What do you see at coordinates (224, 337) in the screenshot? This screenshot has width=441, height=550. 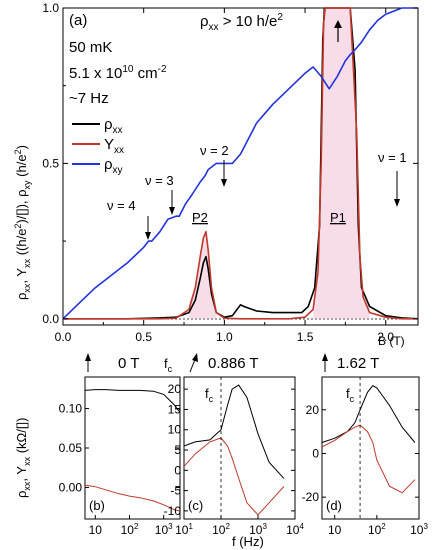 I see `x-tick-label: 1.0` at bounding box center [224, 337].